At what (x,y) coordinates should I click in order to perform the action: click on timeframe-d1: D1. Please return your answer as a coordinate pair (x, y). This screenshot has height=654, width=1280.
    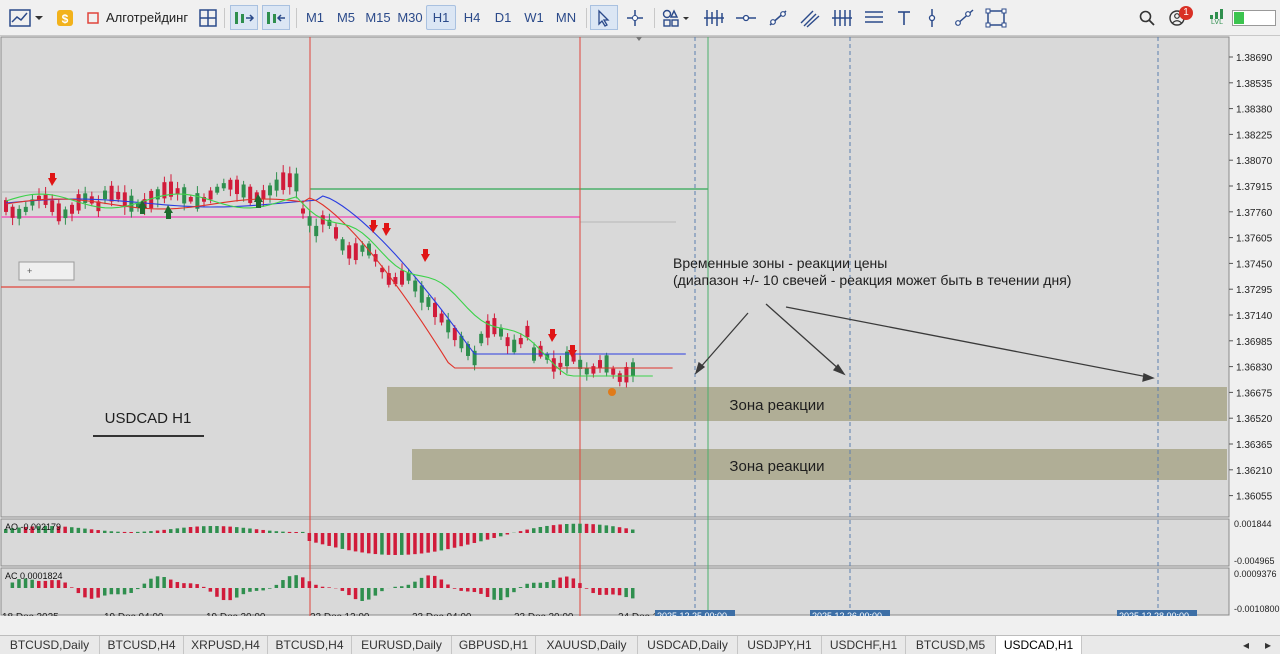
    Looking at the image, I should click on (503, 17).